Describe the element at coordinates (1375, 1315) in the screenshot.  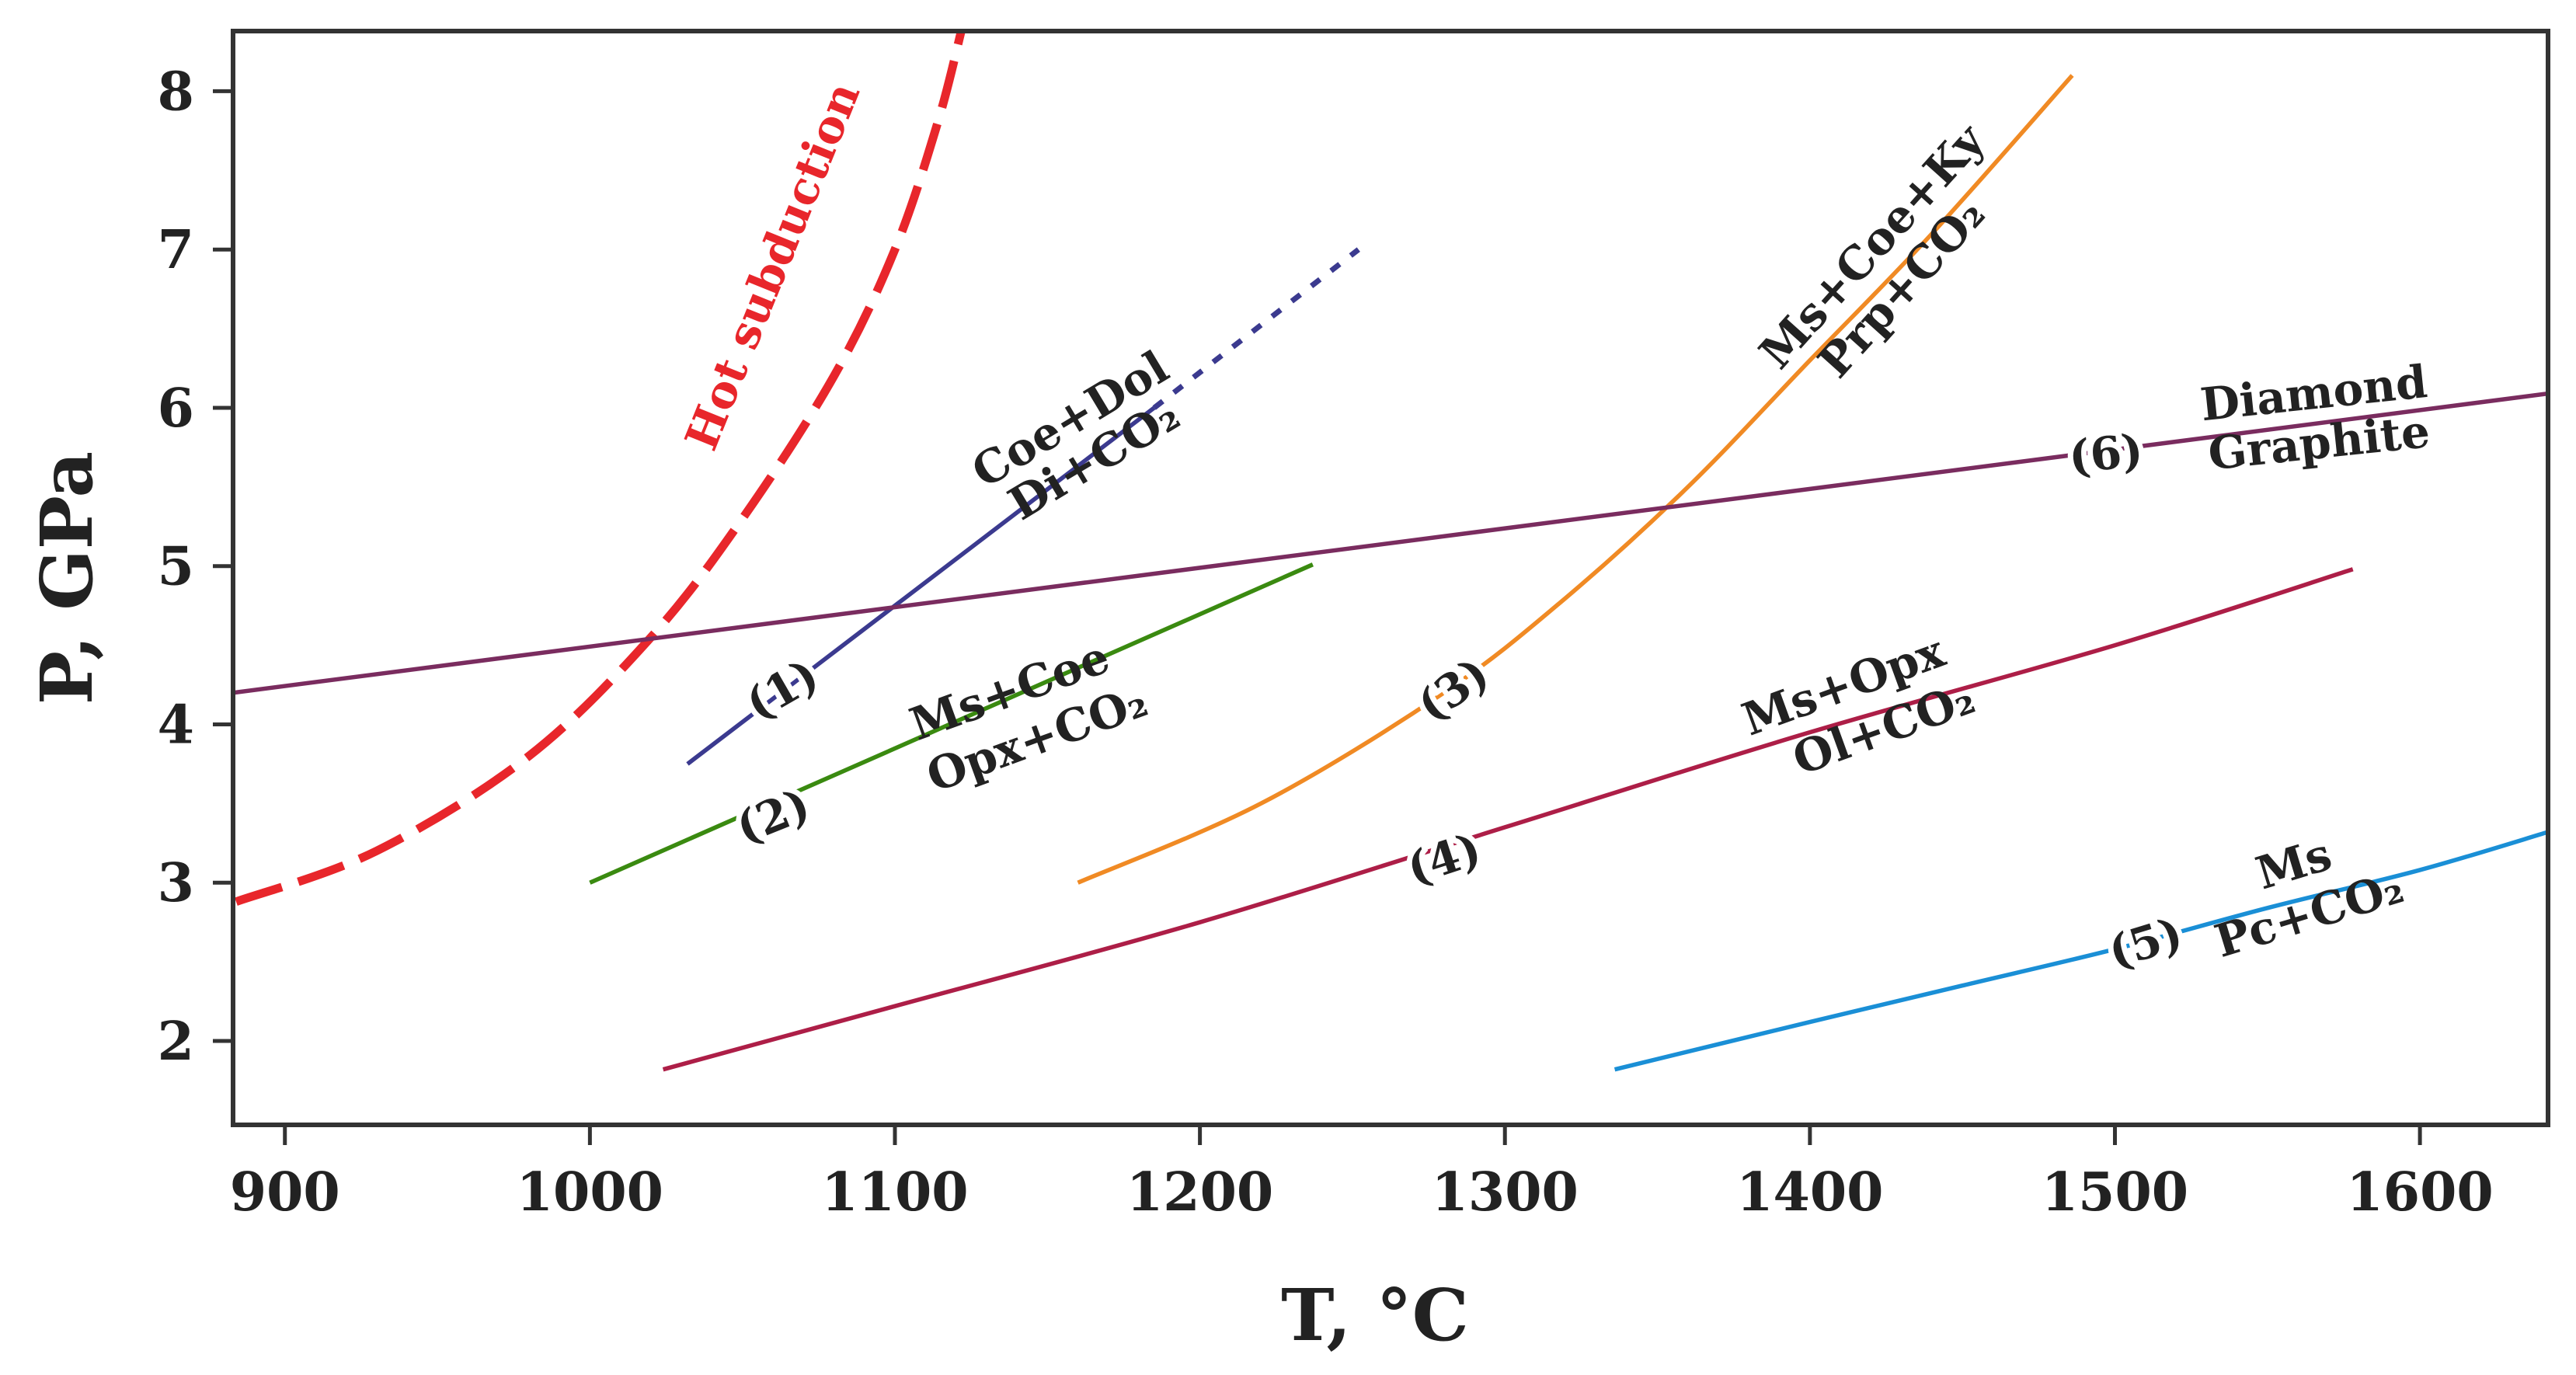
I see `x-axis-title: T, °C` at that location.